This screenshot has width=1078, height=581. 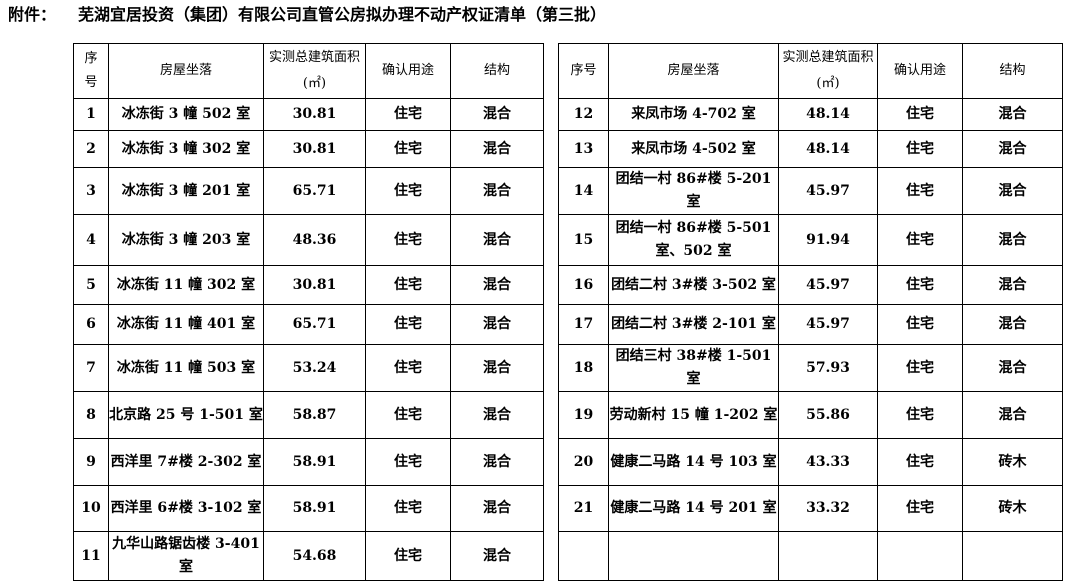 What do you see at coordinates (583, 285) in the screenshot?
I see `cell-seq: 16` at bounding box center [583, 285].